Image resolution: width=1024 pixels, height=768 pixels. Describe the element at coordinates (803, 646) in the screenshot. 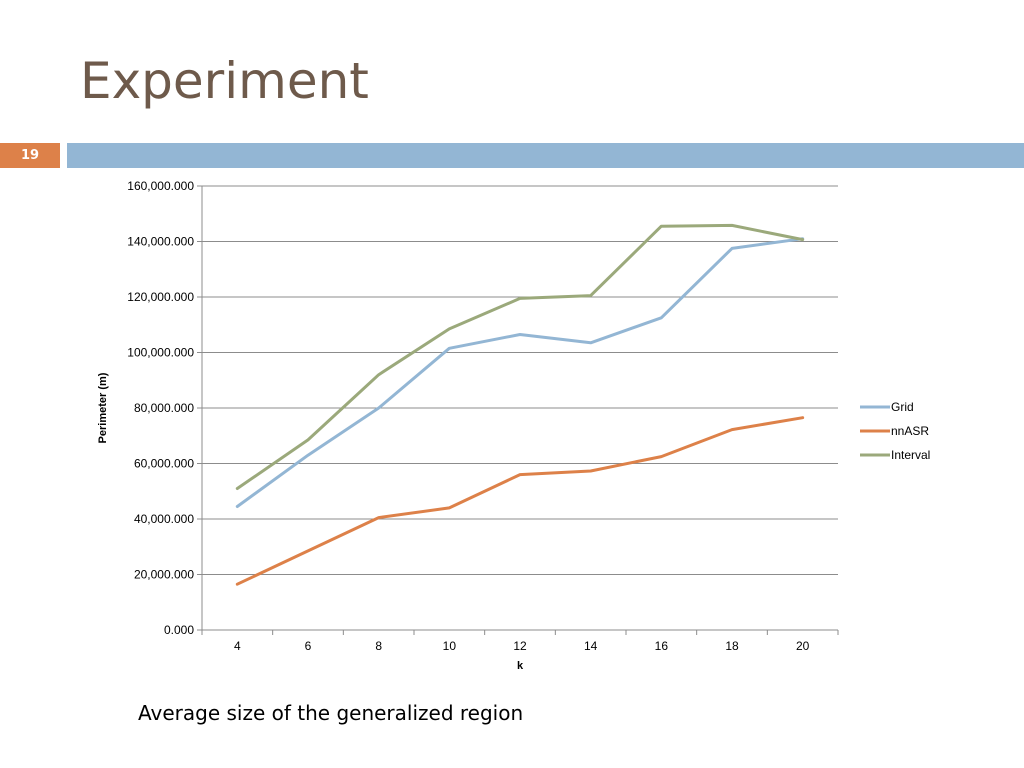

I see `x-tick-label: 20` at that location.